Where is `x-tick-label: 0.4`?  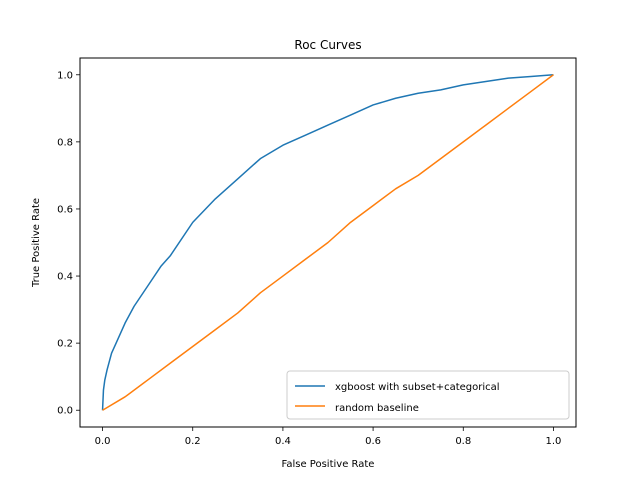 x-tick-label: 0.4 is located at coordinates (283, 441).